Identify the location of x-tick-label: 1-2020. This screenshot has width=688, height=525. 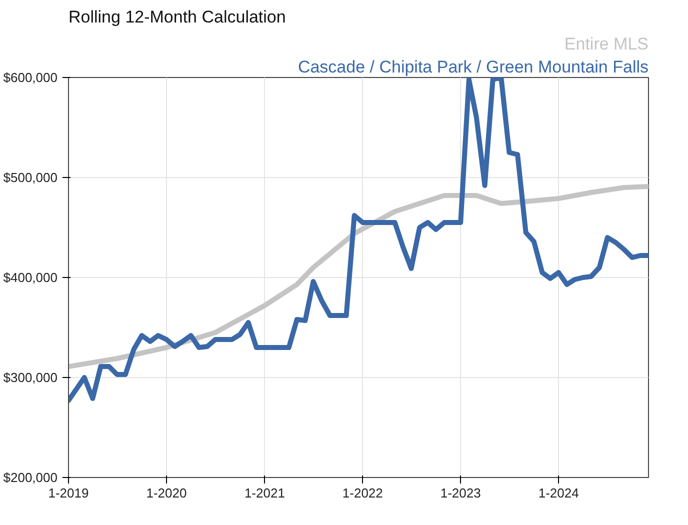
(166, 493).